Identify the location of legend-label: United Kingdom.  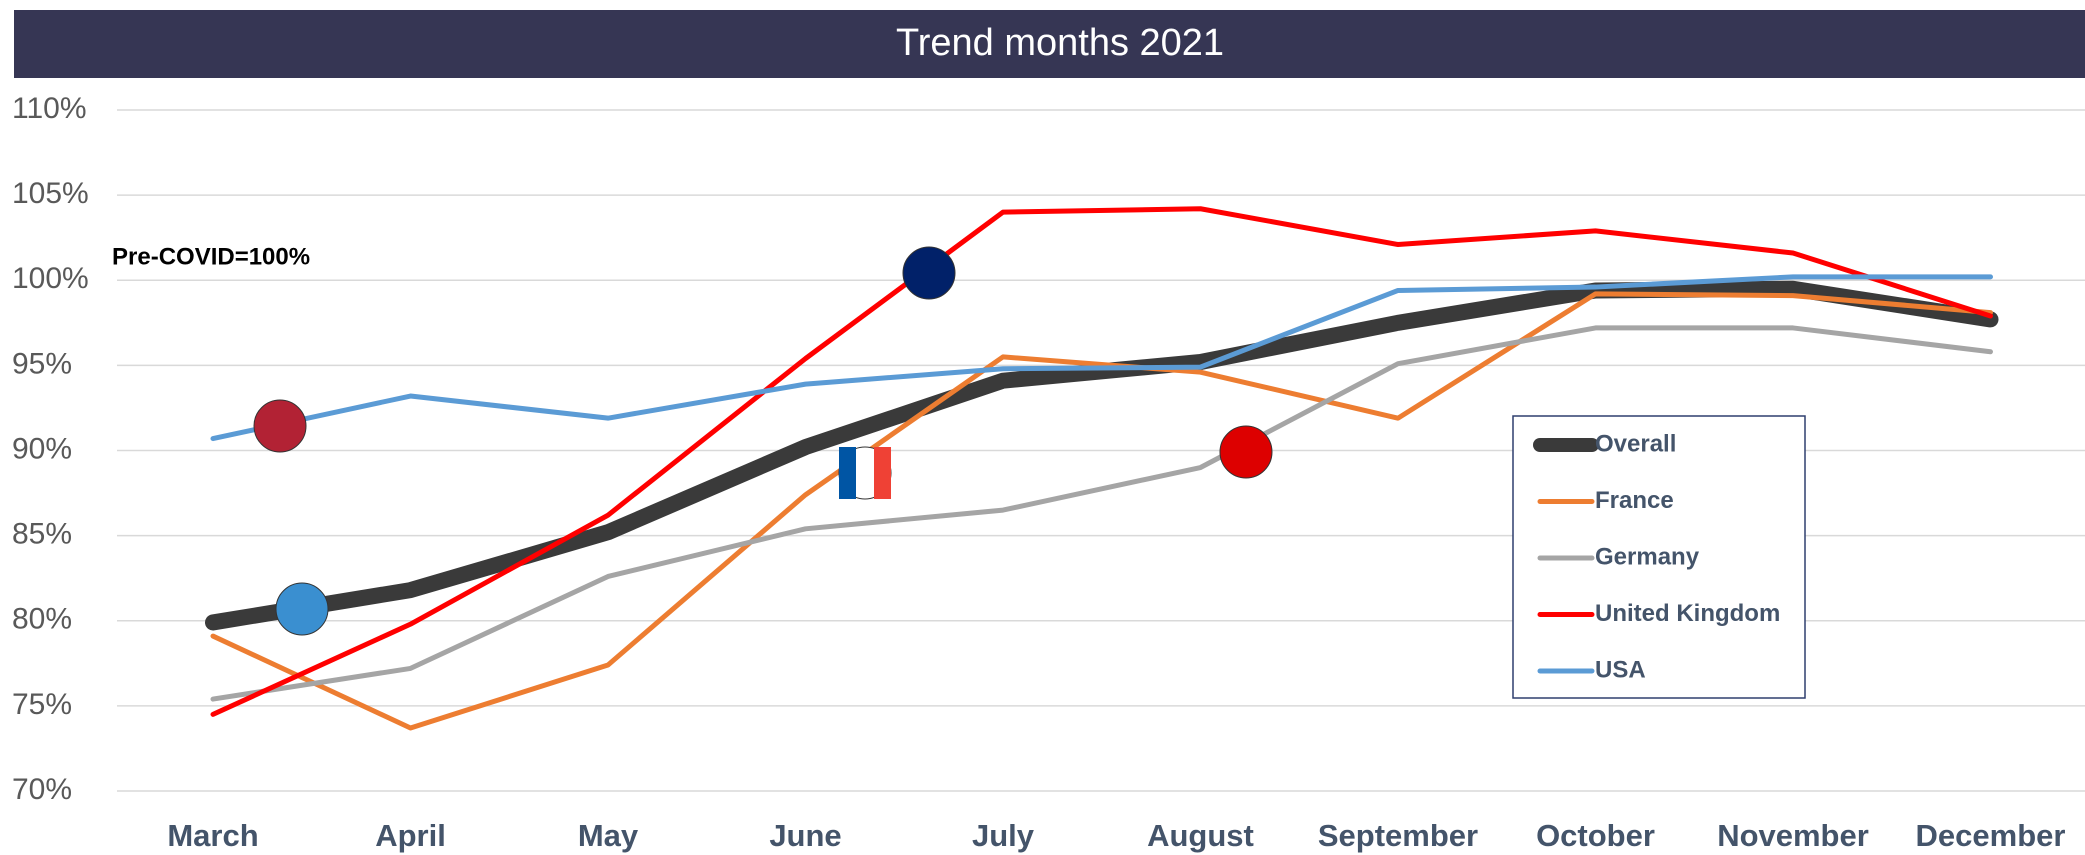
(1687, 613).